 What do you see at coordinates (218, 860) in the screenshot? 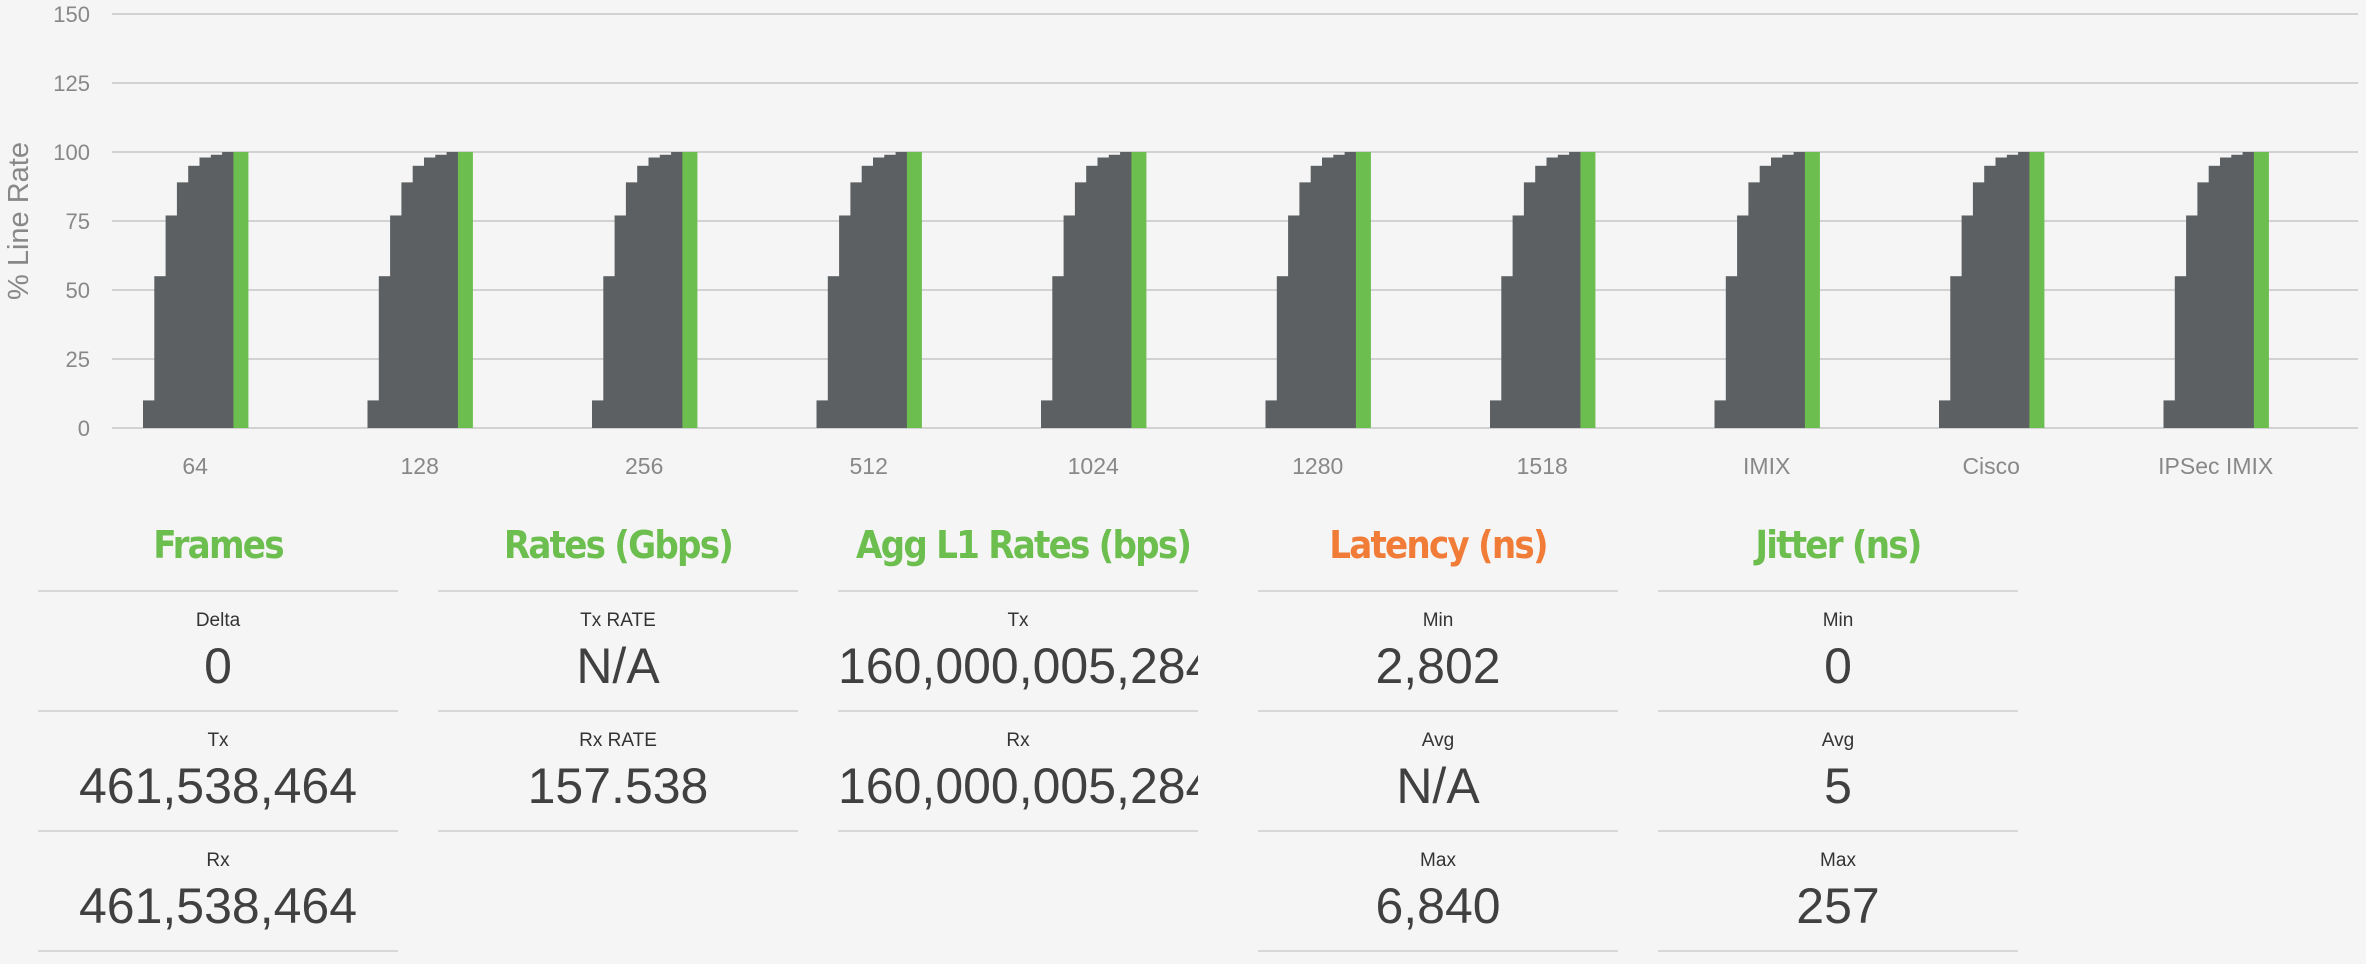
I see `frames-rx-label: Rx` at bounding box center [218, 860].